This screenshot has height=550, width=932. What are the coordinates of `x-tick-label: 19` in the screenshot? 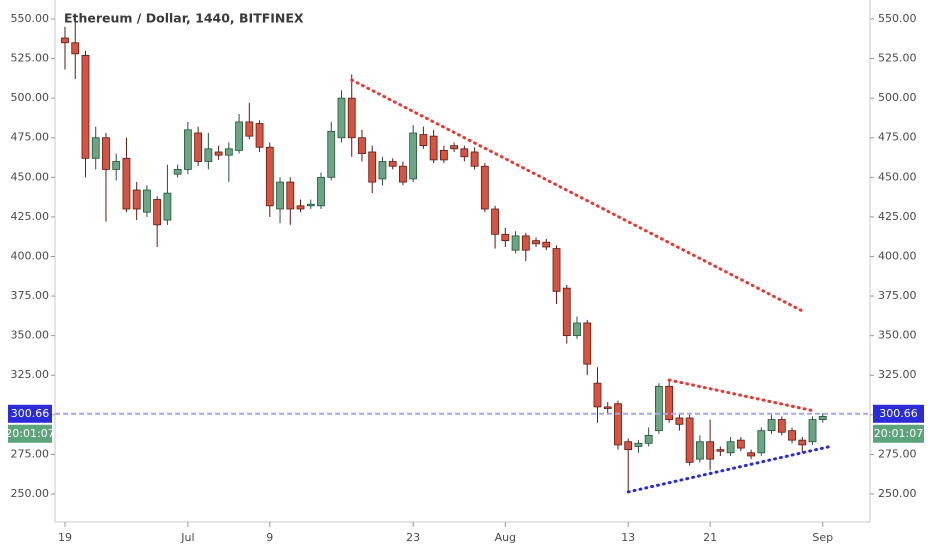 It's located at (65, 537).